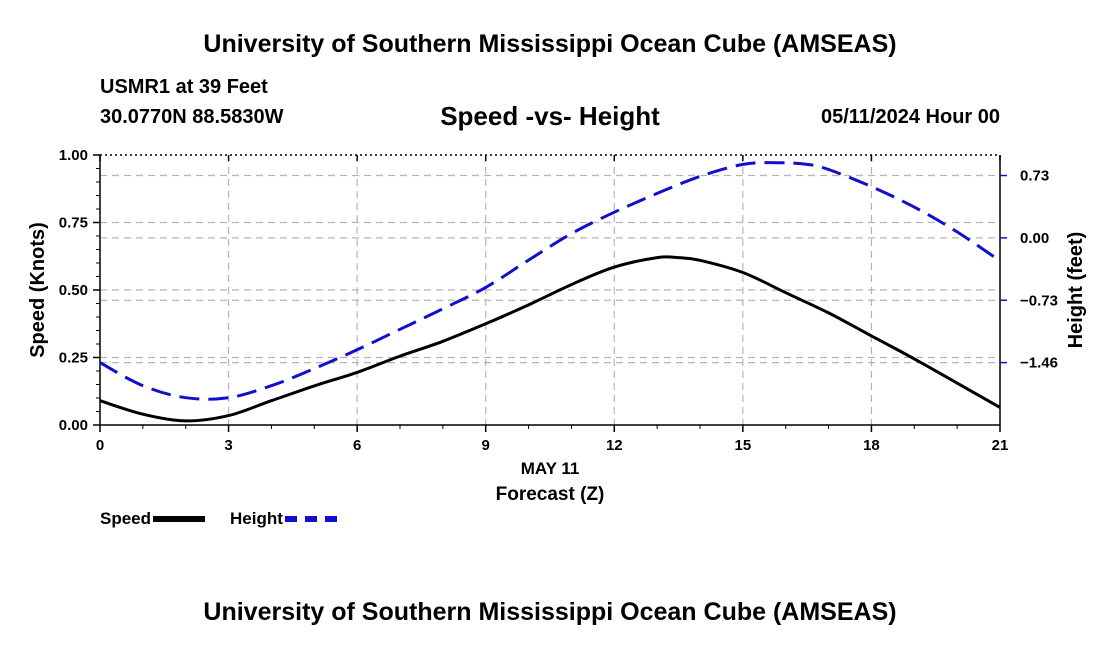 This screenshot has width=1100, height=650. I want to click on x-tick-label-7: 21, so click(1000, 445).